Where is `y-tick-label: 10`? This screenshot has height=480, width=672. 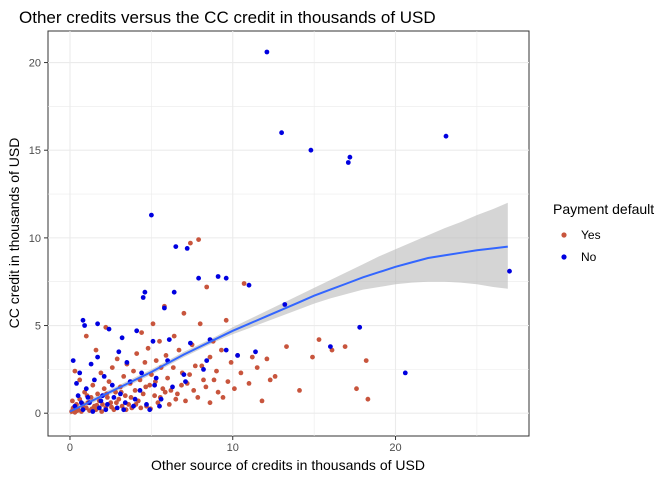
y-tick-label: 10 is located at coordinates (35, 239).